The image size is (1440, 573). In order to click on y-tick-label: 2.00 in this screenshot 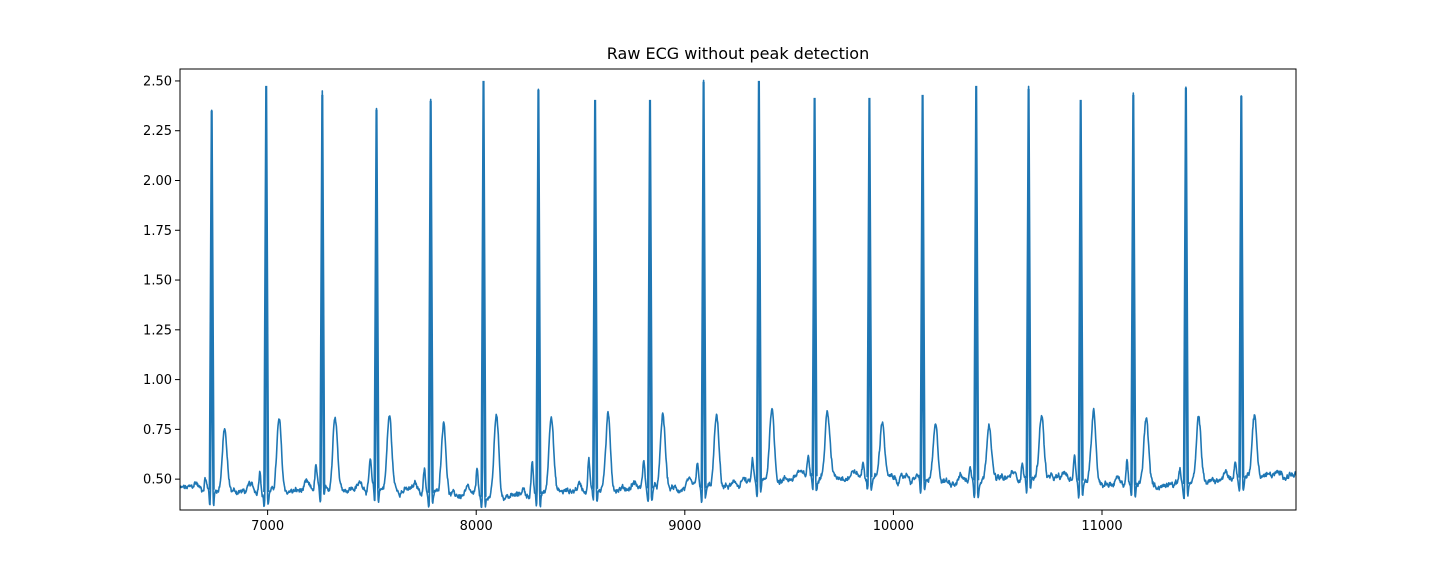, I will do `click(157, 181)`.